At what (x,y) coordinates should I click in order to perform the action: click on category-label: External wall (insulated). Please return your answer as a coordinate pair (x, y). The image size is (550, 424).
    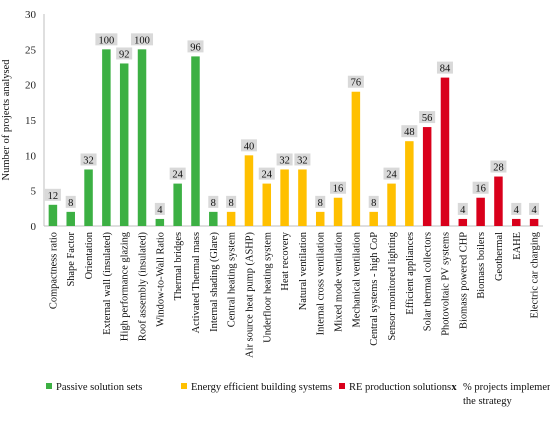
    Looking at the image, I should click on (107, 283).